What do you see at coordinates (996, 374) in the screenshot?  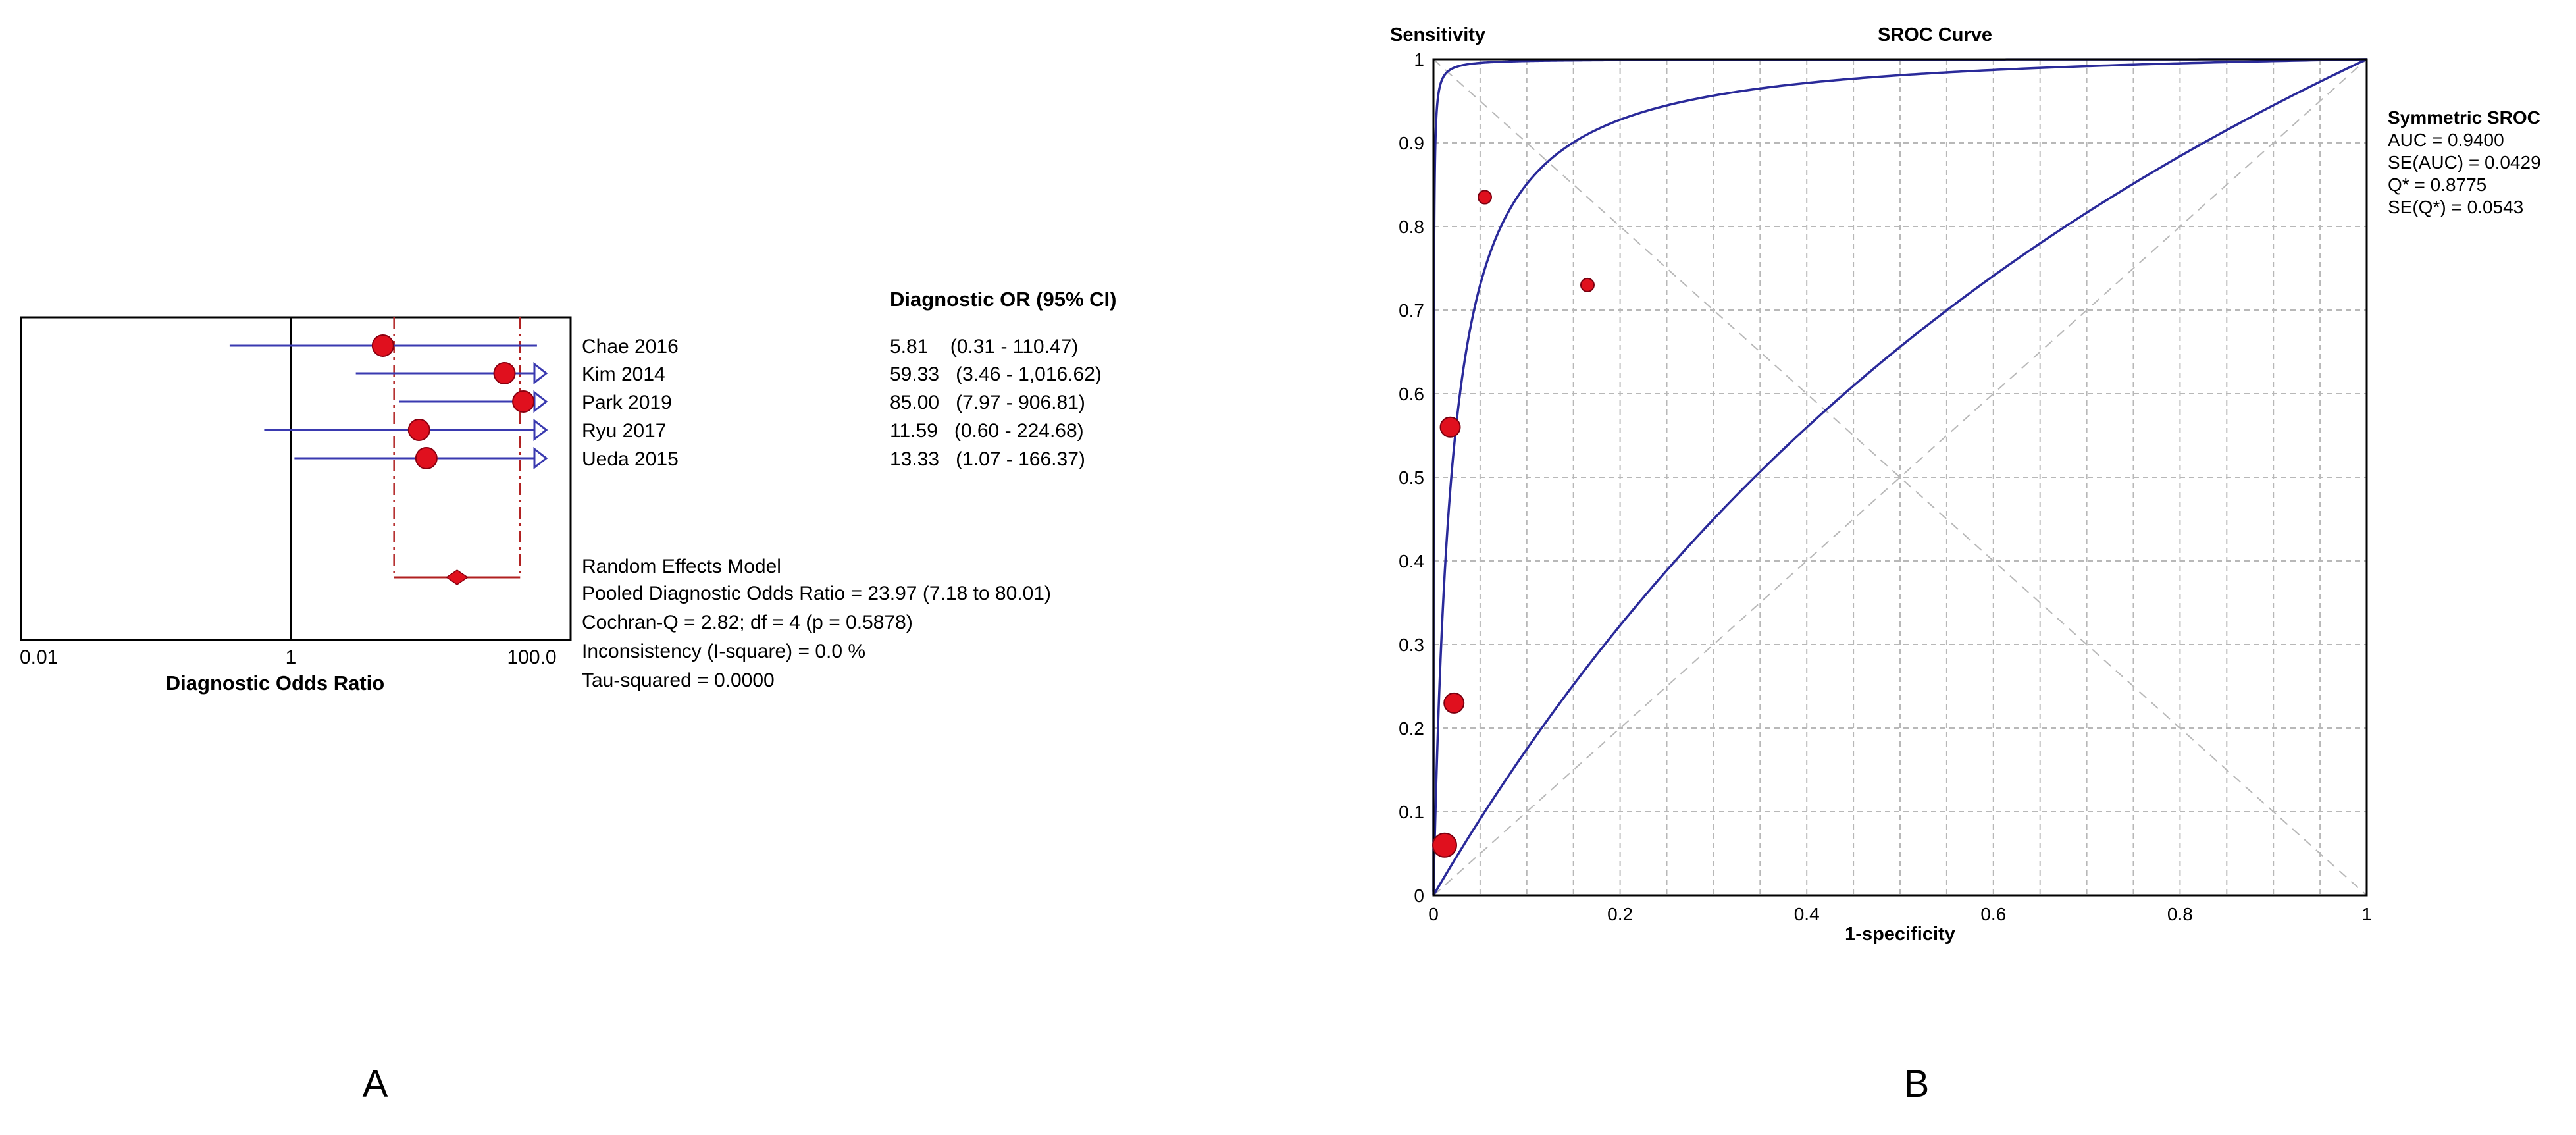 I see `forest-study-ci: 59.33 (3.46 - 1,016.62)` at bounding box center [996, 374].